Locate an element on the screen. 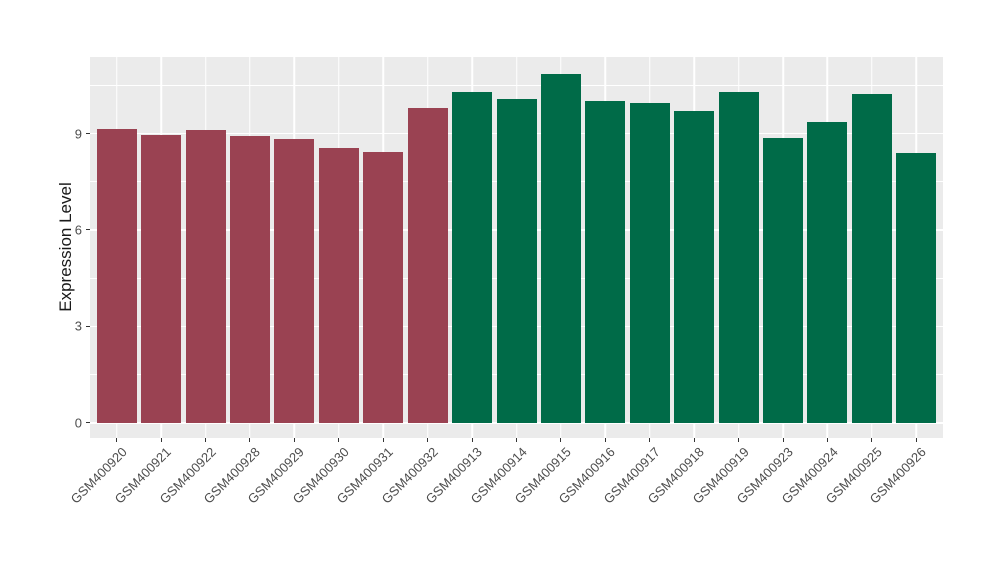 This screenshot has width=1000, height=580. bar-GSM400913 is located at coordinates (472, 257).